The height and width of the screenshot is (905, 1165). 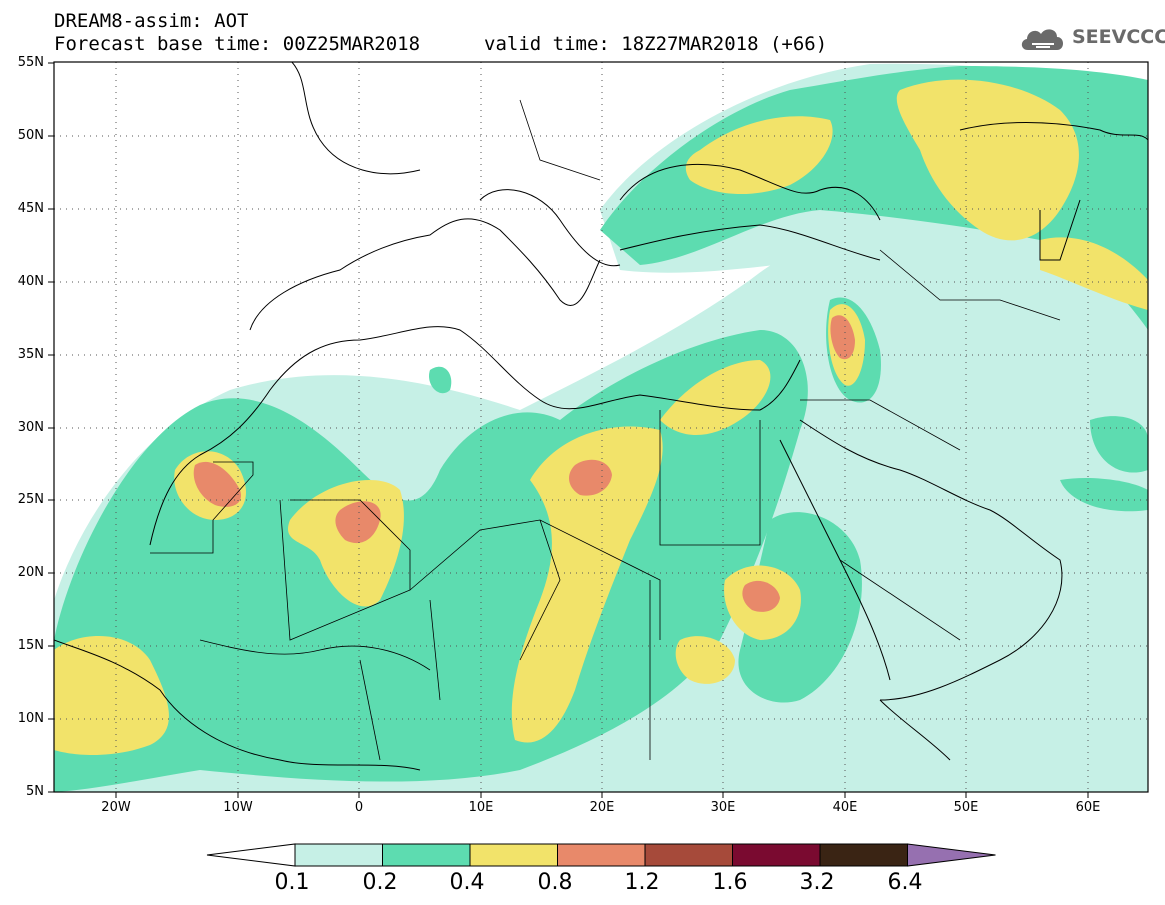 What do you see at coordinates (481, 807) in the screenshot?
I see `lon-label: 10E` at bounding box center [481, 807].